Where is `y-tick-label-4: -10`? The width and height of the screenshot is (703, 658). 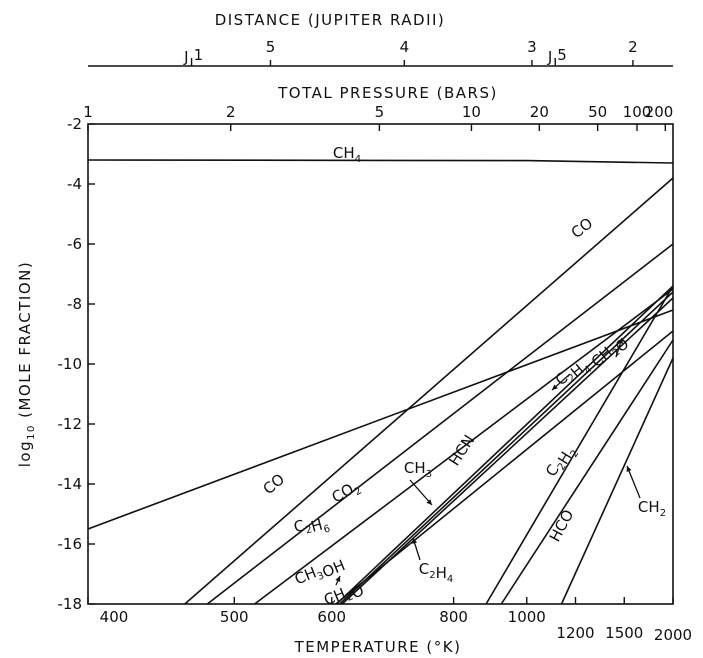 y-tick-label-4: -10 is located at coordinates (70, 364).